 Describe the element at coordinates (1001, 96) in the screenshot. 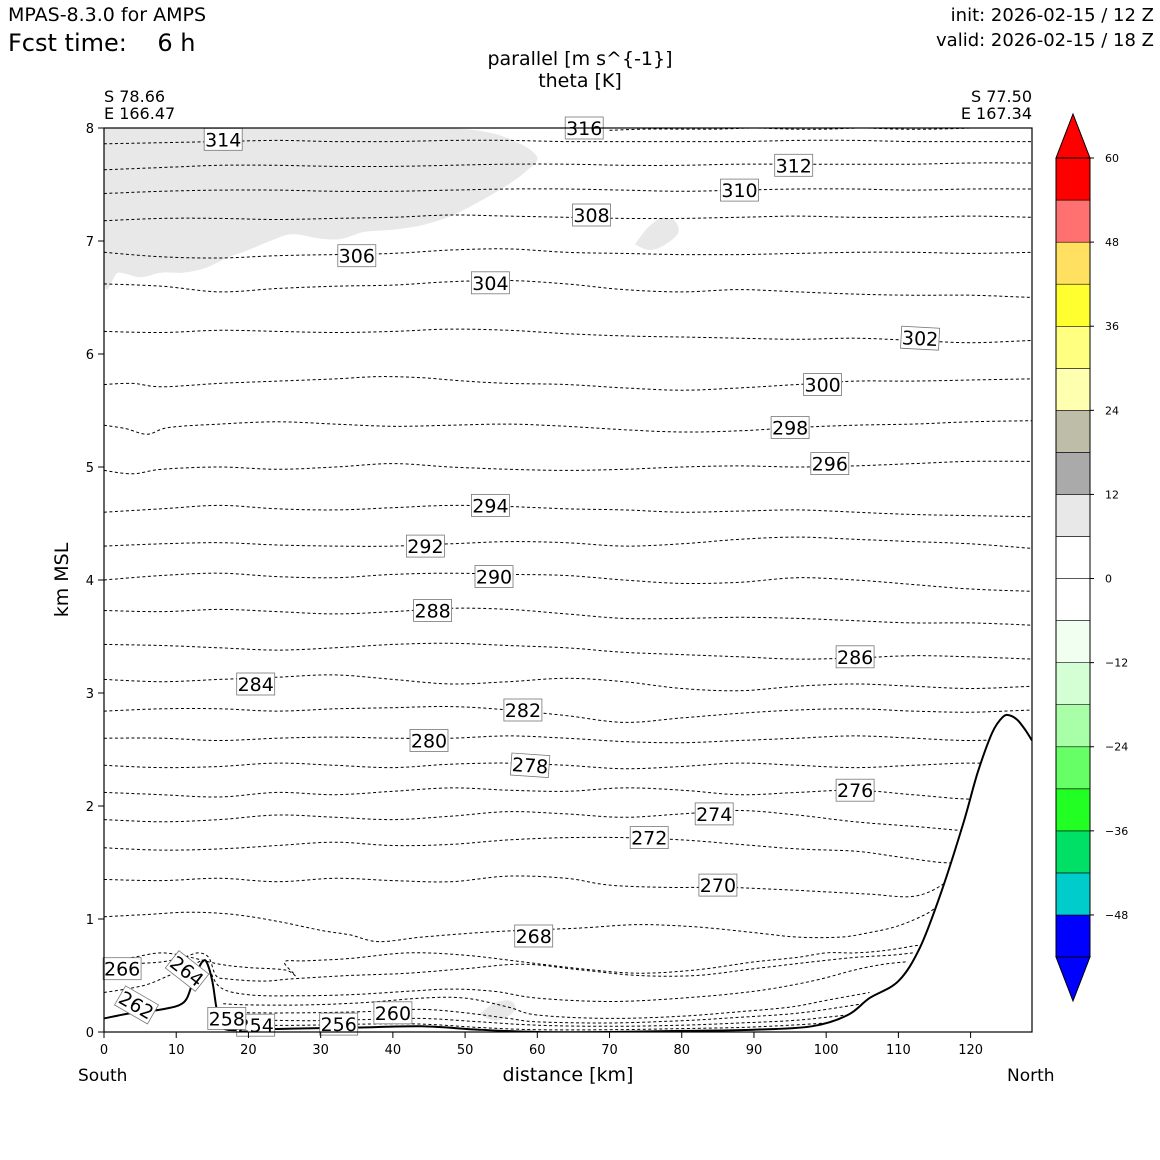

I see `right-latitude: S 77.50` at that location.